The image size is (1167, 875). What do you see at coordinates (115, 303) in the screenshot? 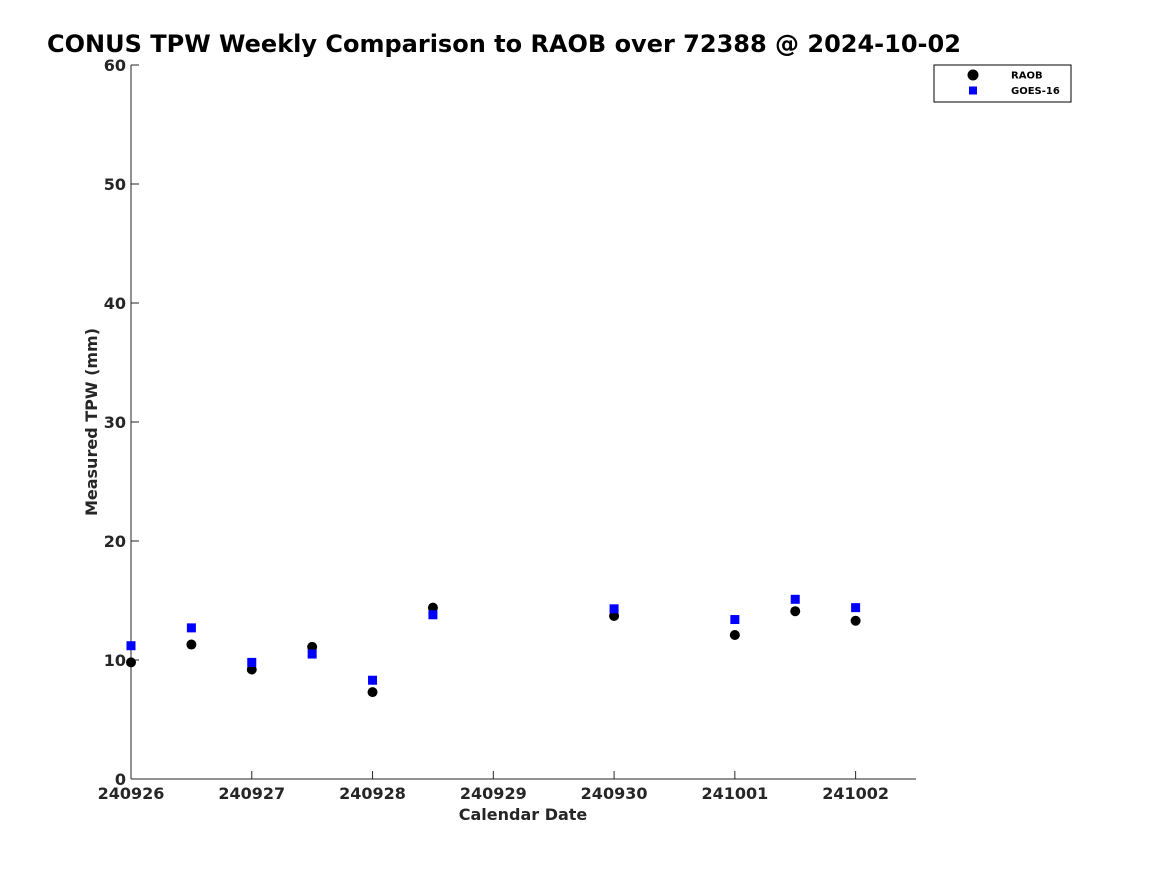
I see `y-tick-label: 40` at bounding box center [115, 303].